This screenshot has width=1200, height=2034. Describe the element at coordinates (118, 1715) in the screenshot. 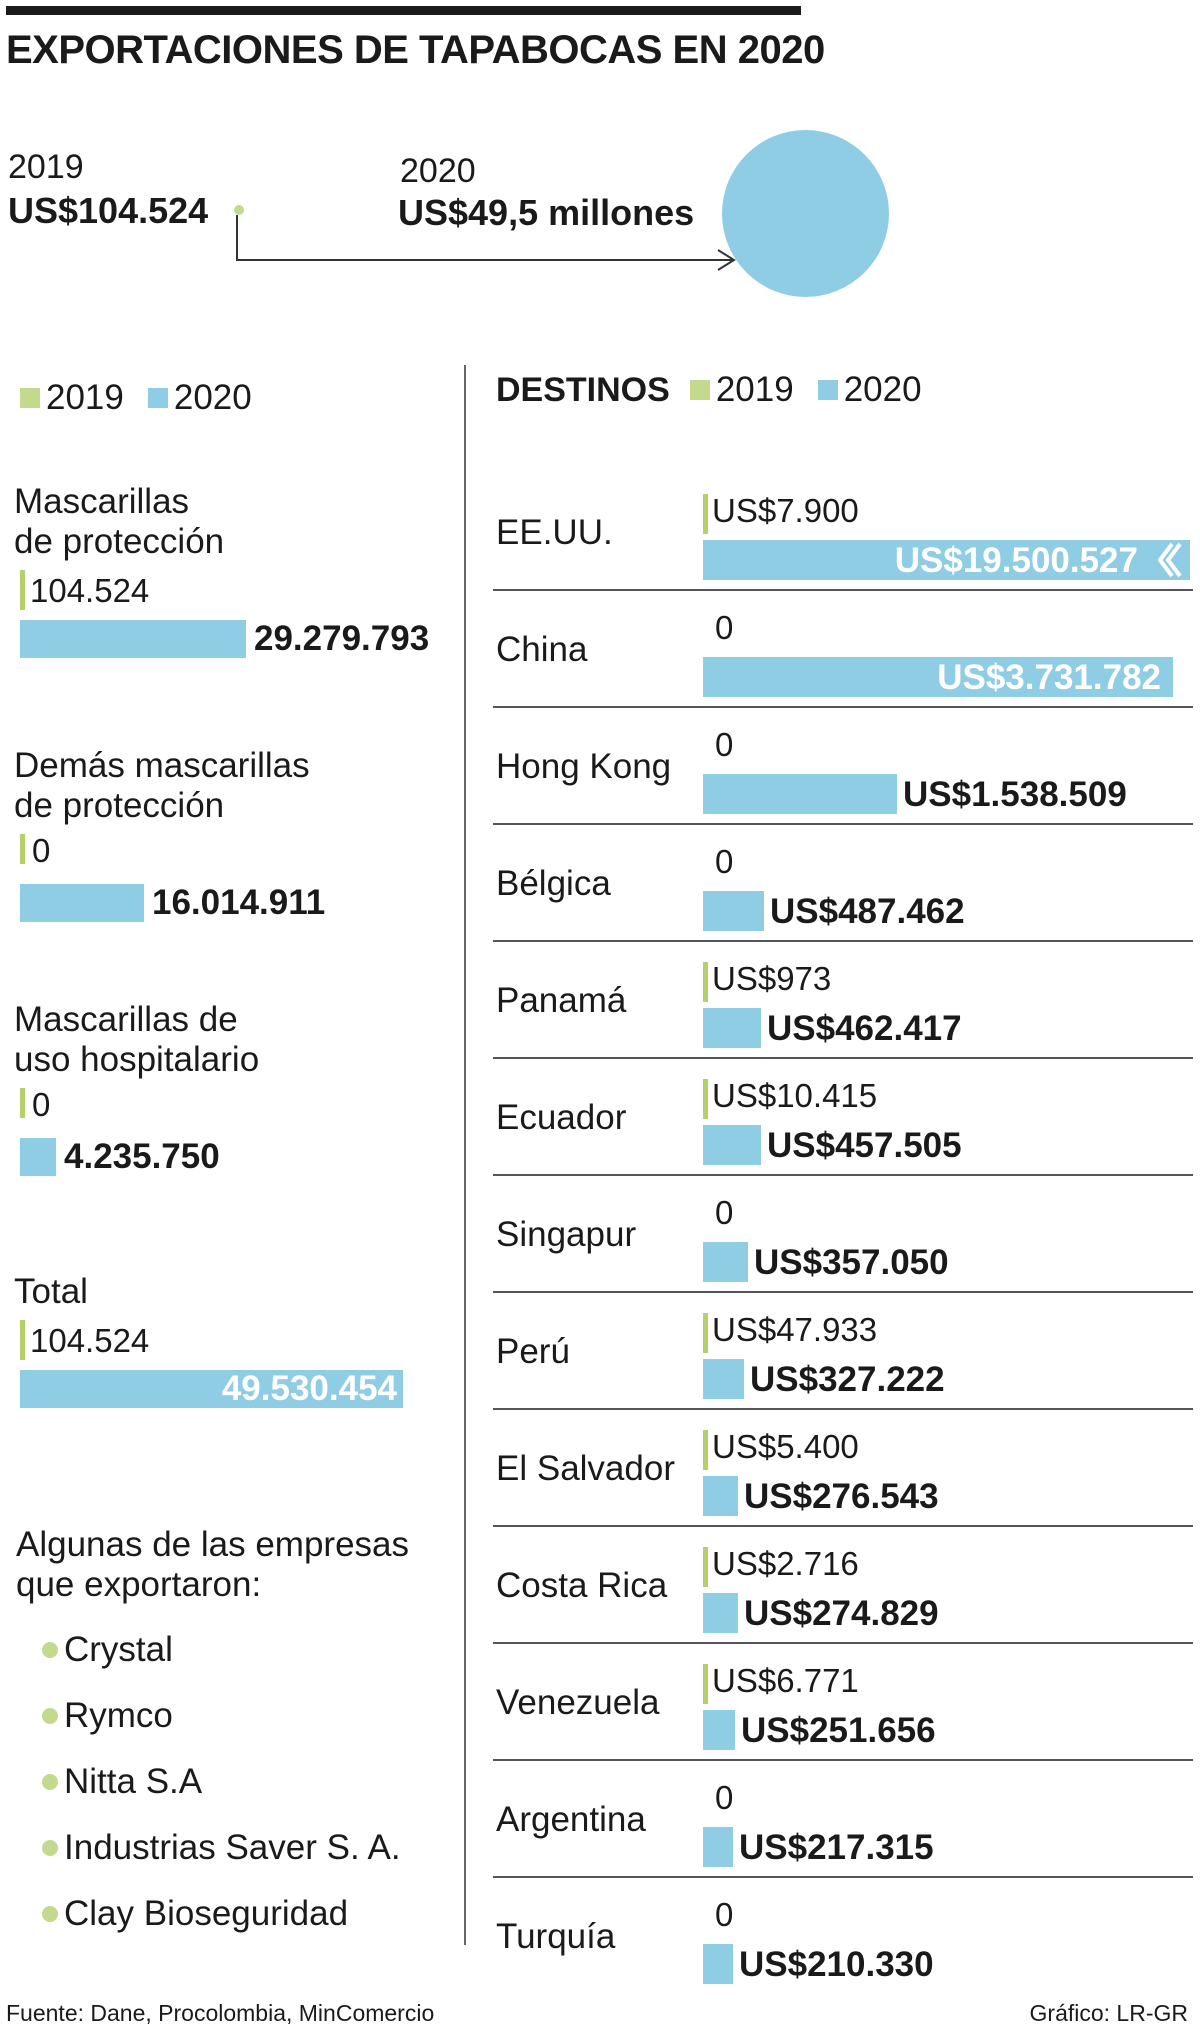

I see `company-name: Rymco` at that location.